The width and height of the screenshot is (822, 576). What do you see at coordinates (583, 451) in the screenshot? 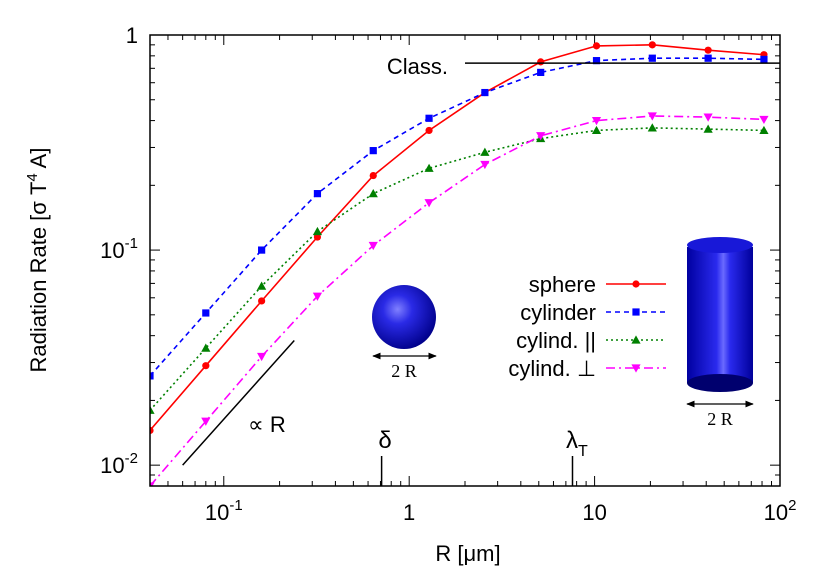
I see `lambda-subscript: T` at bounding box center [583, 451].